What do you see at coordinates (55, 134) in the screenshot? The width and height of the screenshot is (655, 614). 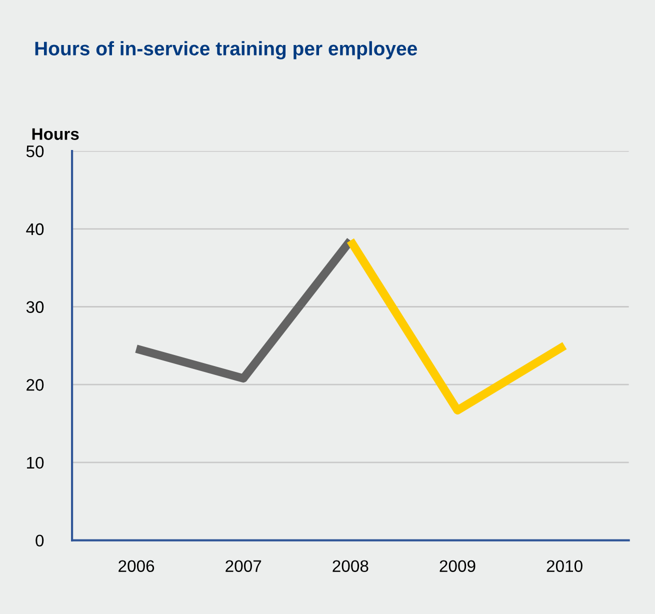 I see `y-axis-title: Hours` at bounding box center [55, 134].